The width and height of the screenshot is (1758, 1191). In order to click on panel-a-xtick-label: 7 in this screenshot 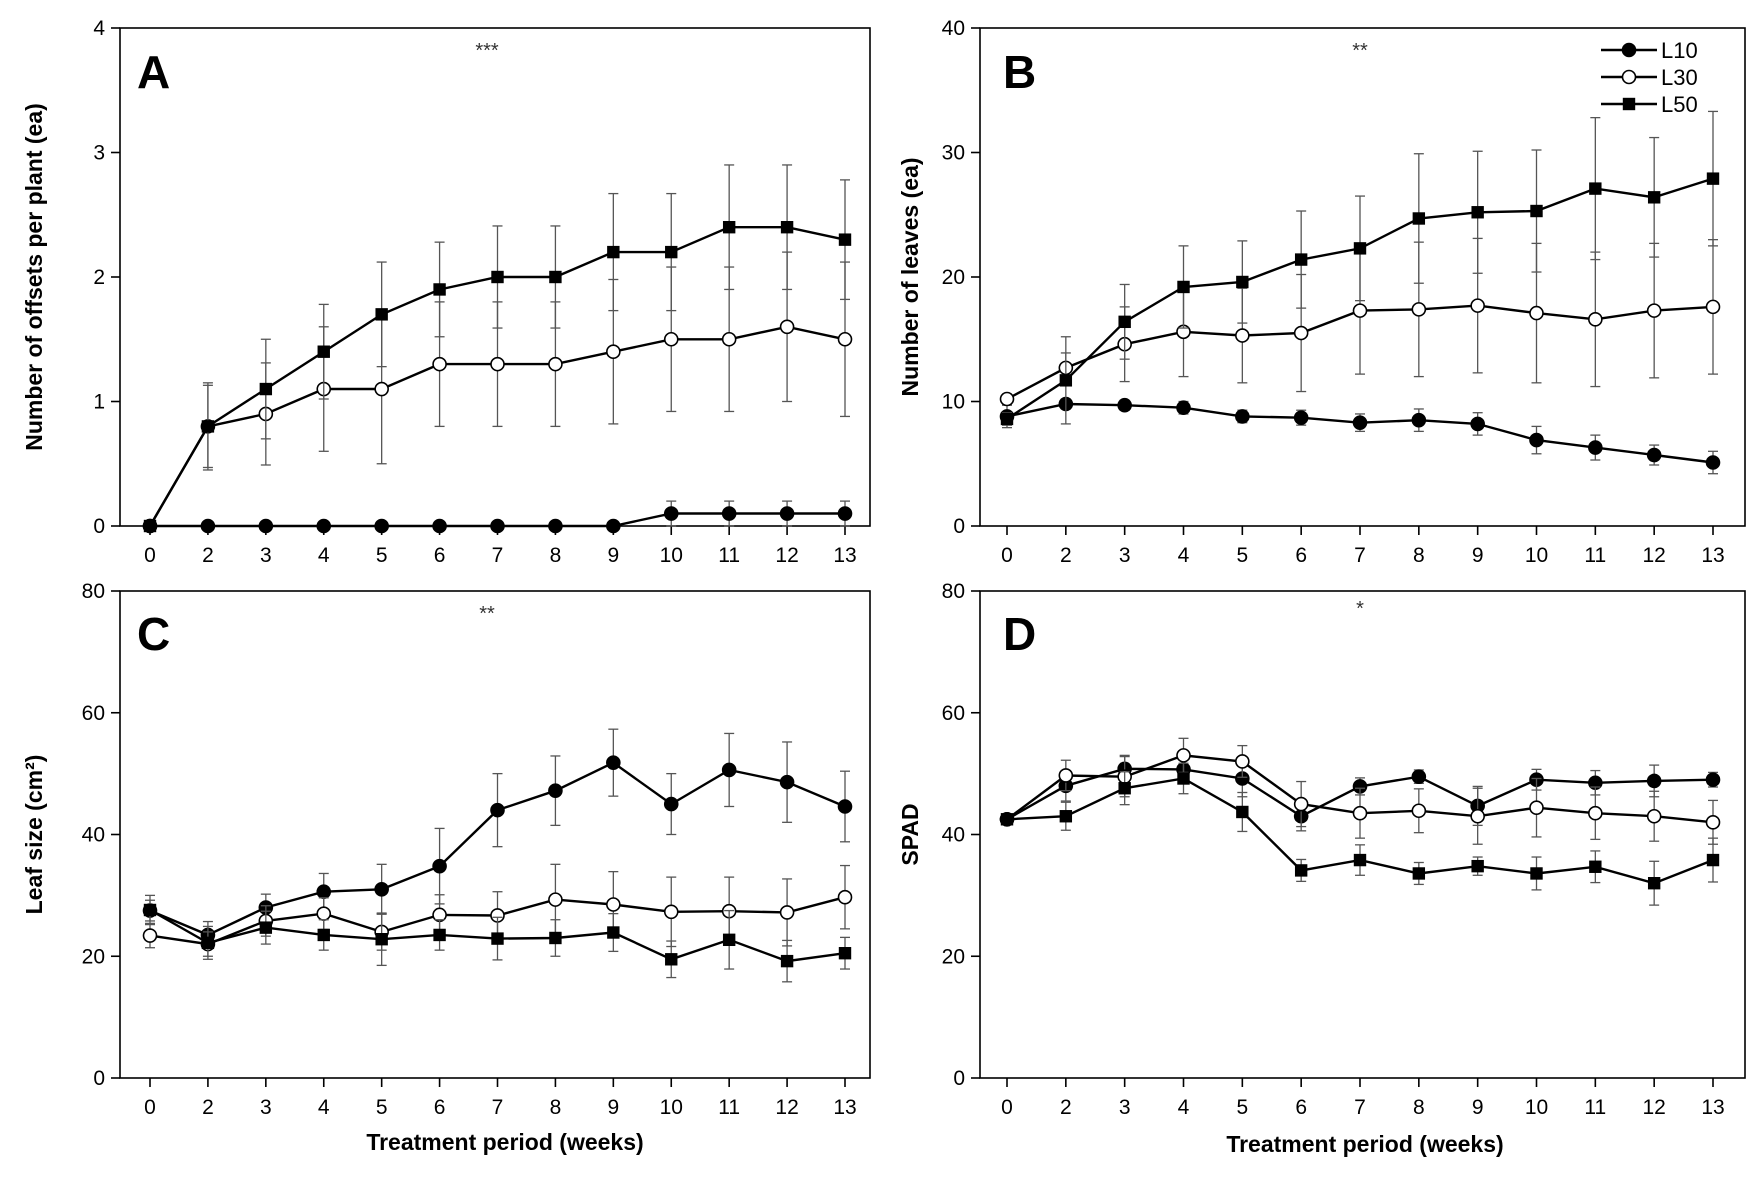, I will do `click(498, 555)`.